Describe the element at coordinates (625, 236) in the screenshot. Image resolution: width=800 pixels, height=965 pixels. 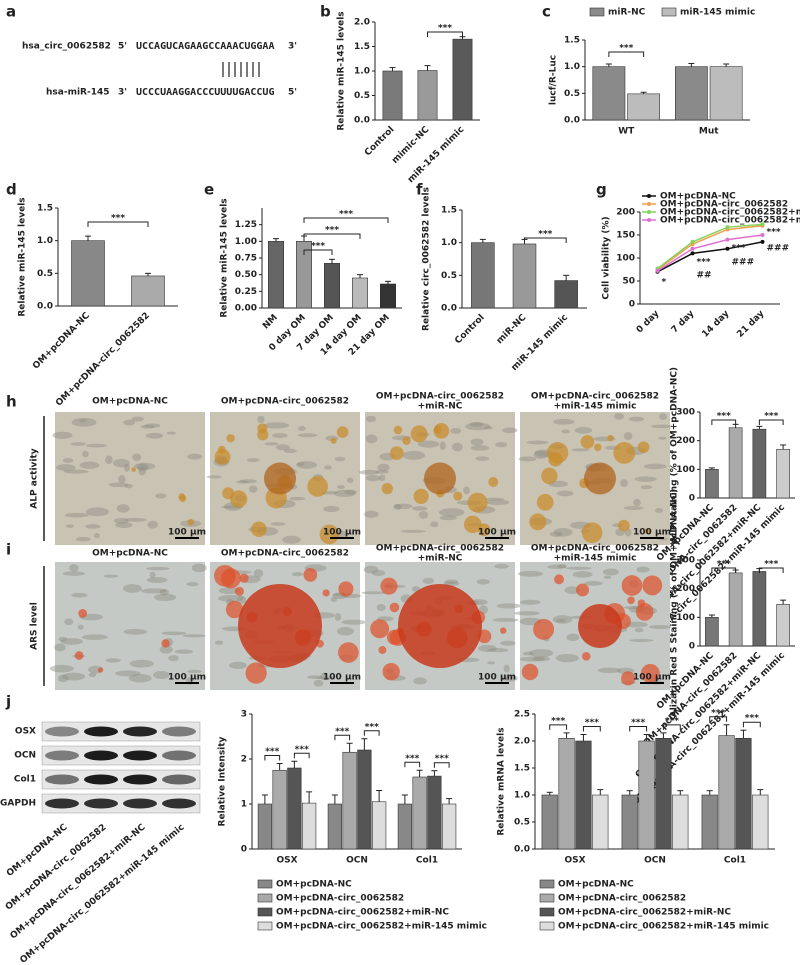
I see `y-tick-label: 150` at that location.